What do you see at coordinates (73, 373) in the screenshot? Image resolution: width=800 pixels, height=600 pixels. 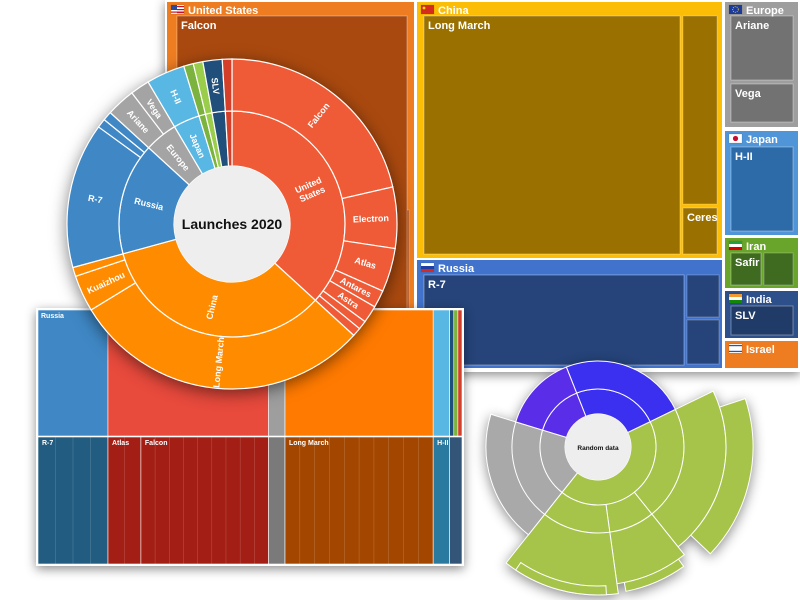 I see `icicle-top-russia: Russia` at bounding box center [73, 373].